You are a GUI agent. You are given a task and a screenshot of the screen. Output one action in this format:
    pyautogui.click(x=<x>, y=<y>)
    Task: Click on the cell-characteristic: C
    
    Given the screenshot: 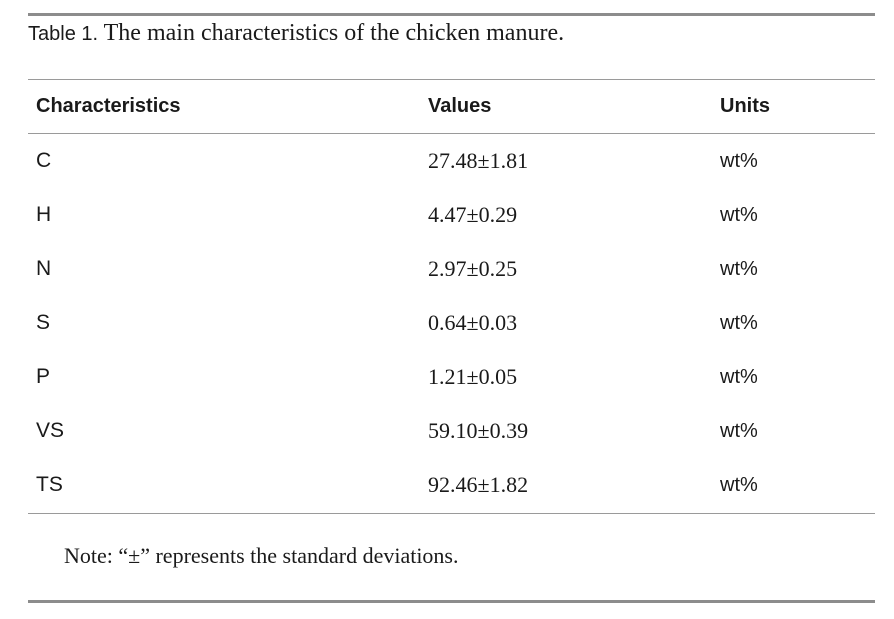 What is the action you would take?
    pyautogui.click(x=44, y=160)
    